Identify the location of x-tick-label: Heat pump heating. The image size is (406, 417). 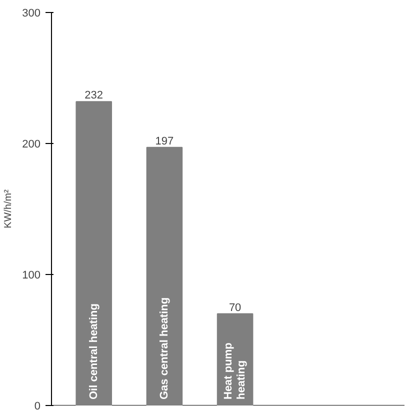
(235, 371).